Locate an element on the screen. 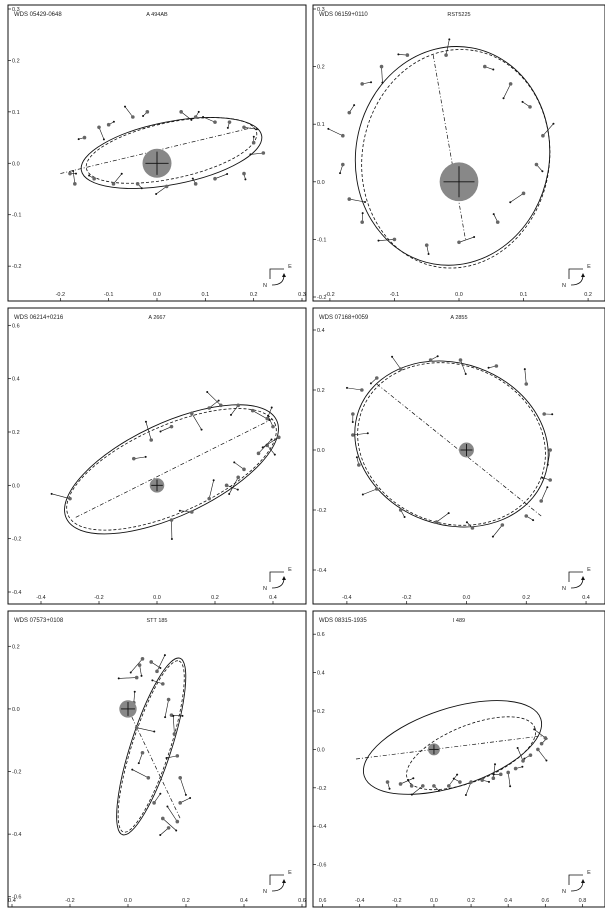  y-tick-label: 0.1 is located at coordinates (16, 113).